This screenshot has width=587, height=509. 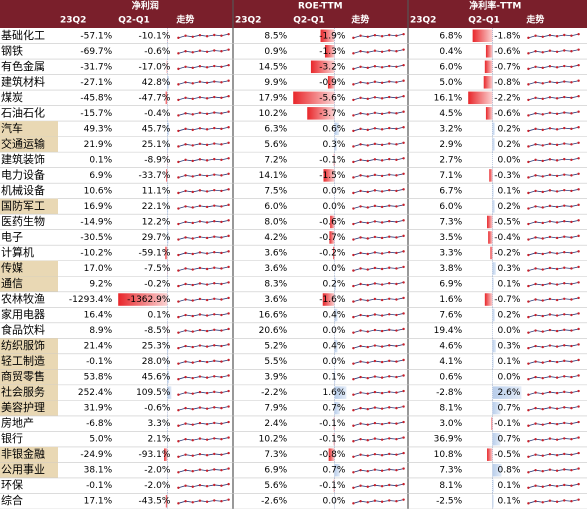 I want to click on value-cell: 6.0%, so click(x=450, y=67).